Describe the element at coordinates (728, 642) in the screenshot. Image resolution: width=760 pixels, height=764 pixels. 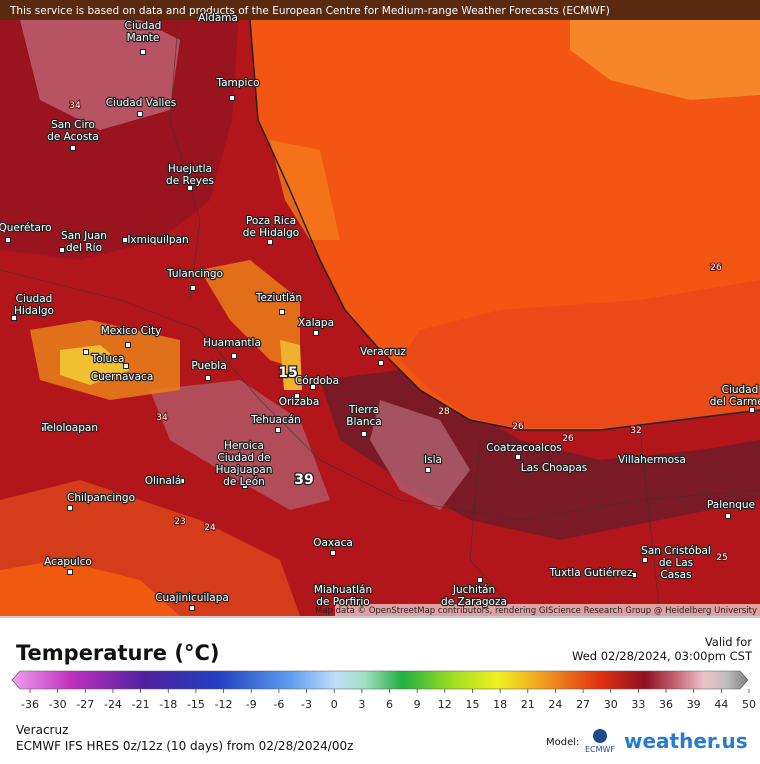
I see `valid-label: Valid for` at that location.